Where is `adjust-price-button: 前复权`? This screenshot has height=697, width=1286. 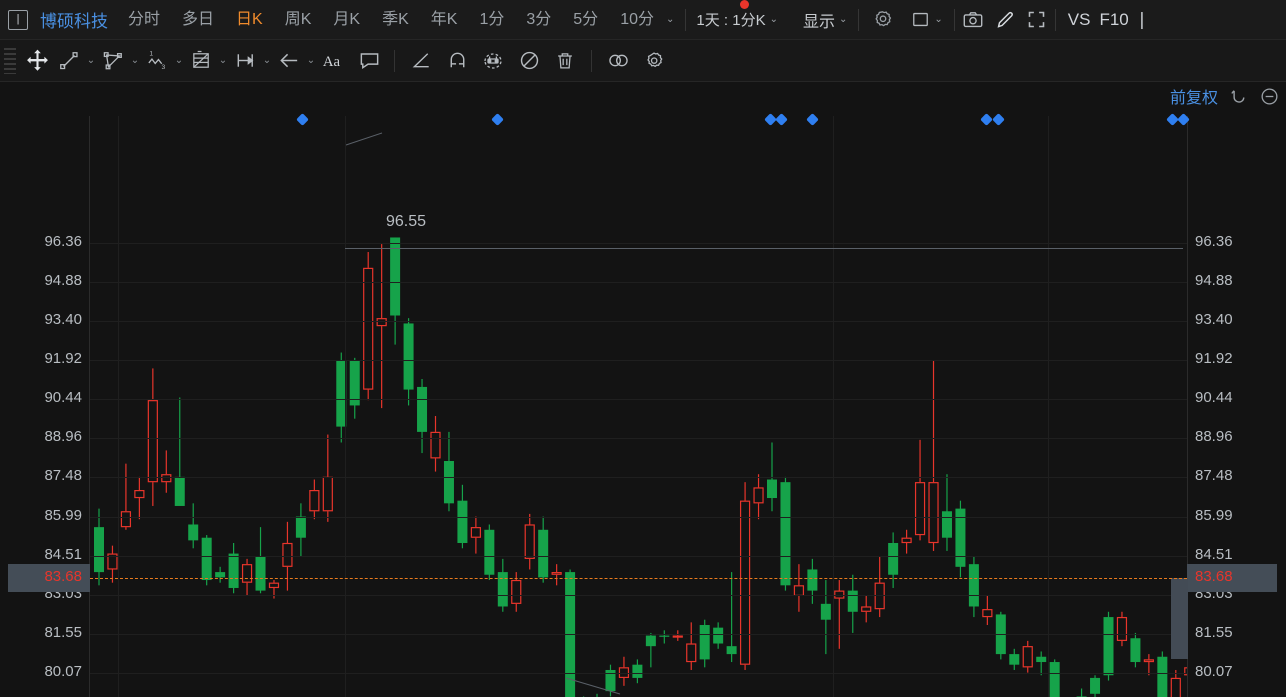 adjust-price-button: 前复权 is located at coordinates (1193, 98).